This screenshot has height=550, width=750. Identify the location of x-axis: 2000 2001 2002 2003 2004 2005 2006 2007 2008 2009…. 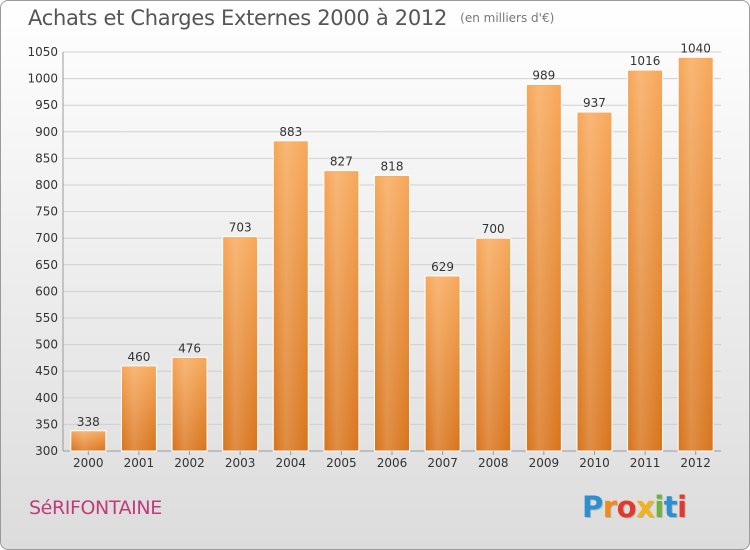
(392, 460).